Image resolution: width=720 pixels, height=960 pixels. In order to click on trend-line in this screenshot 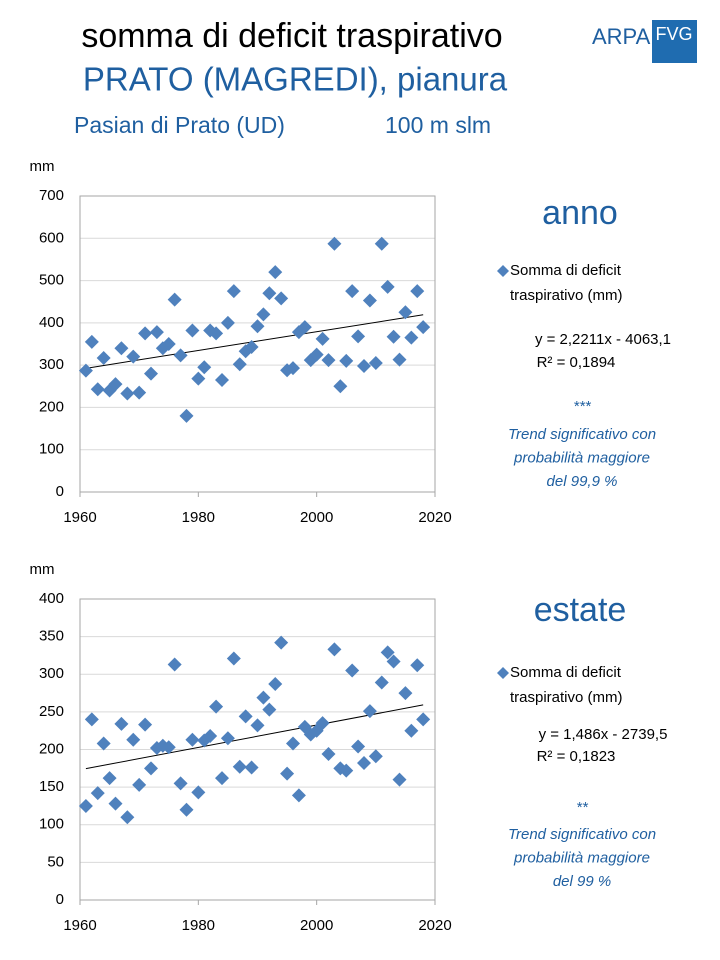, I will do `click(254, 737)`.